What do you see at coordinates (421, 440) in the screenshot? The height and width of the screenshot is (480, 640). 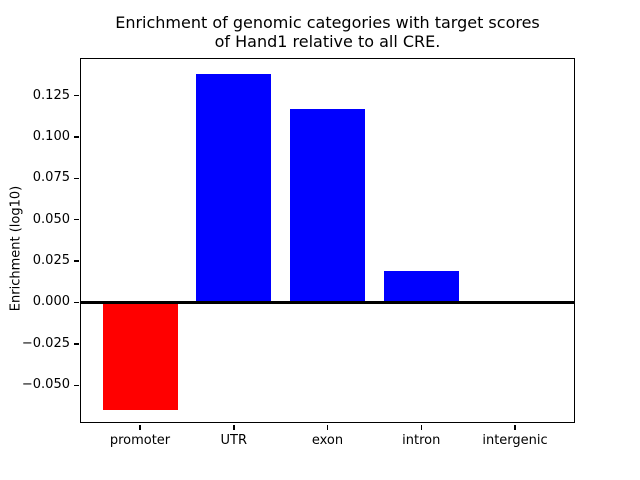 I see `x-tick-label: intron` at bounding box center [421, 440].